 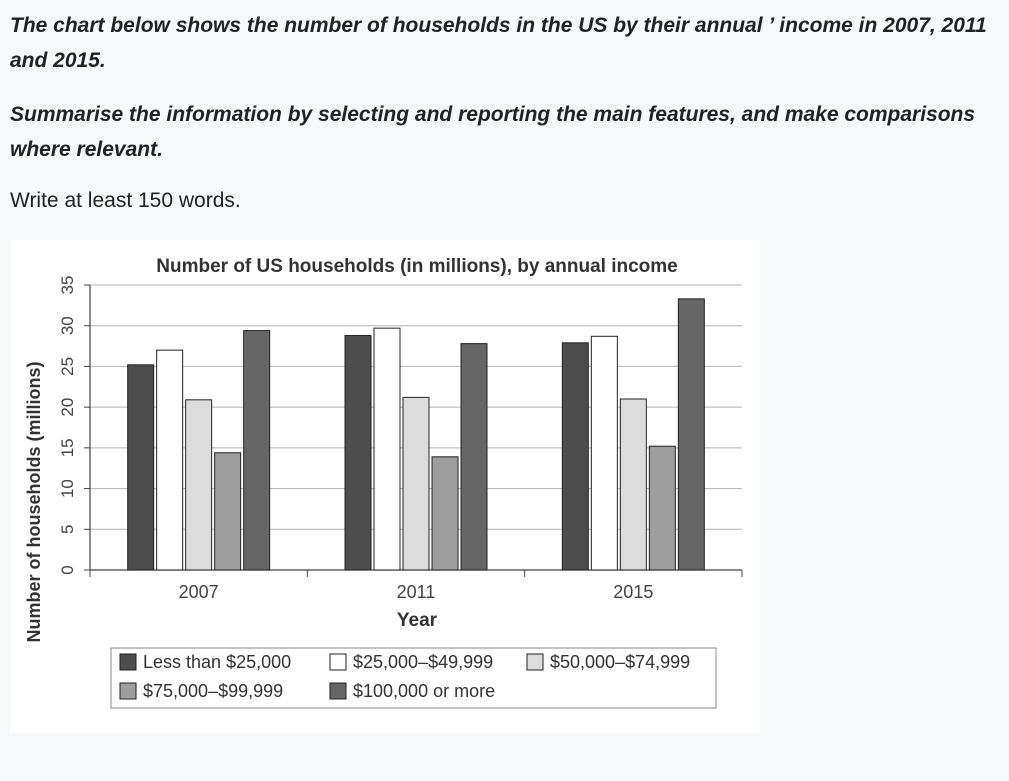 What do you see at coordinates (417, 620) in the screenshot?
I see `x-axis-label: Year` at bounding box center [417, 620].